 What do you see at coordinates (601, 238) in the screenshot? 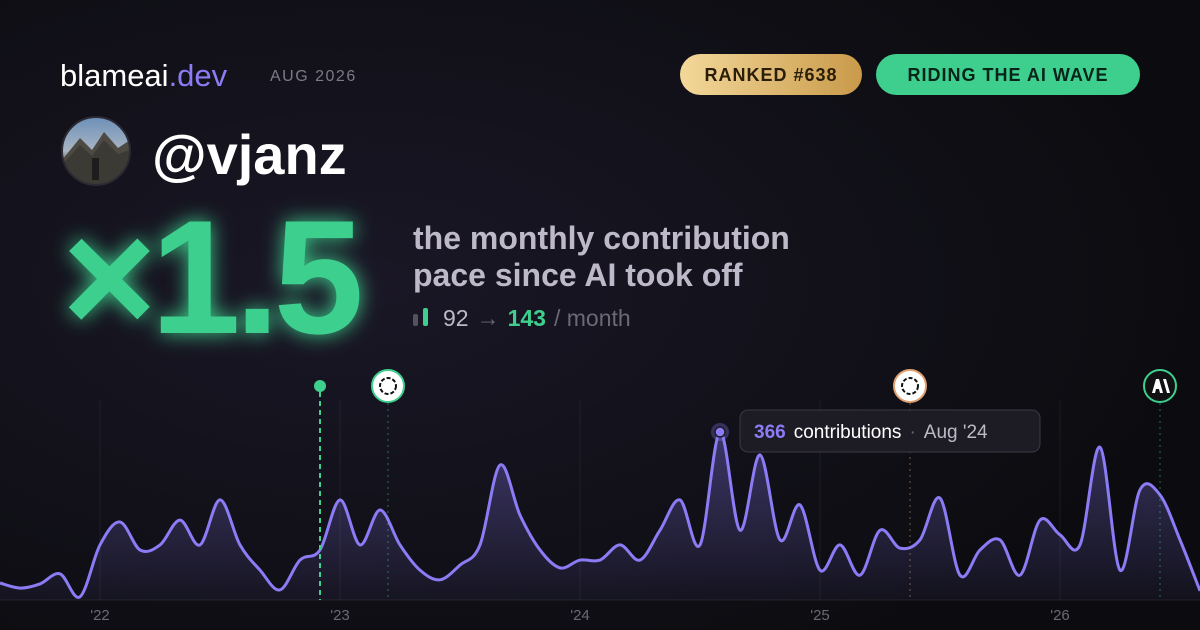
I see `tagline-line: the monthly contribution` at bounding box center [601, 238].